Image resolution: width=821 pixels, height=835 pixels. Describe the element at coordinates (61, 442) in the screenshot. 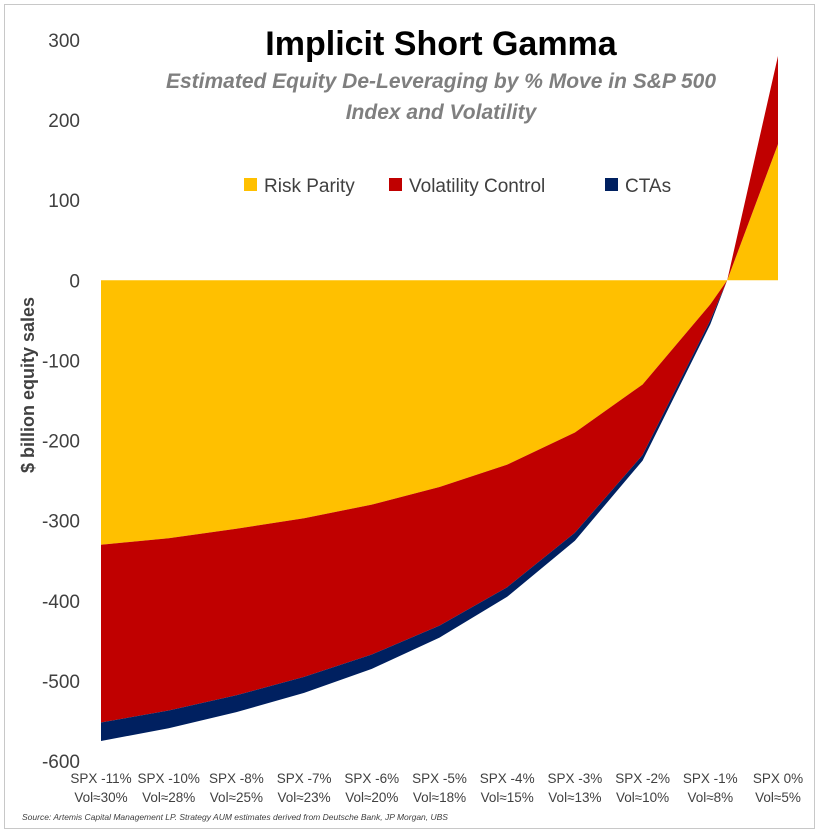

I see `y-tick-label: -200` at that location.